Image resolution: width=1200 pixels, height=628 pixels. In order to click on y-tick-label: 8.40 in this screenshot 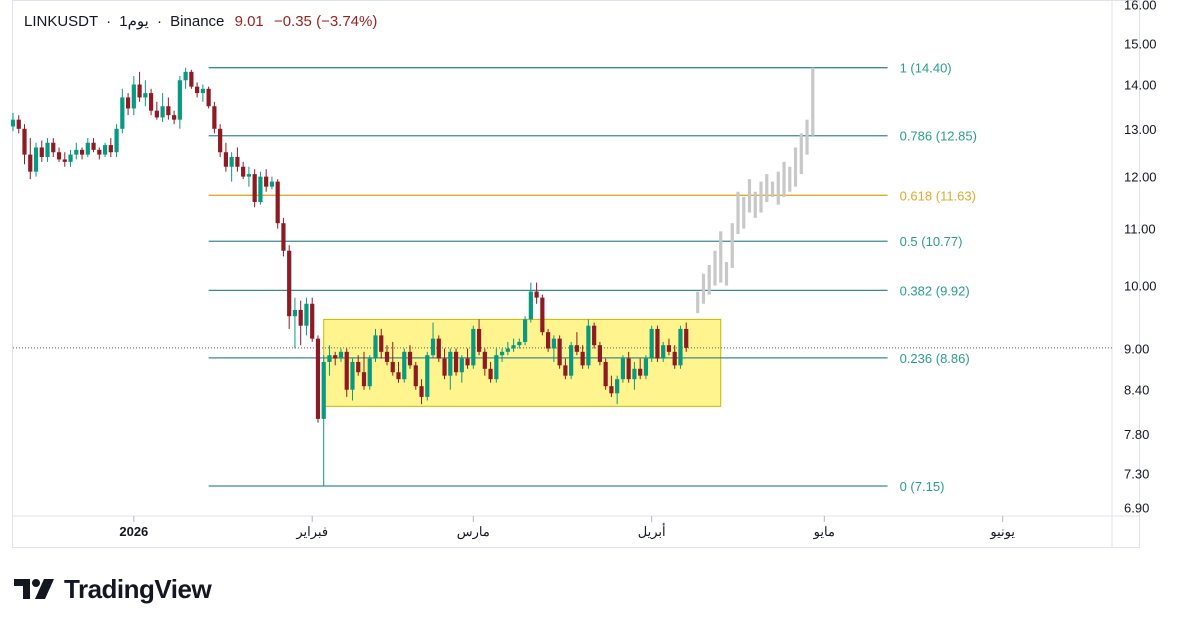, I will do `click(1136, 390)`.